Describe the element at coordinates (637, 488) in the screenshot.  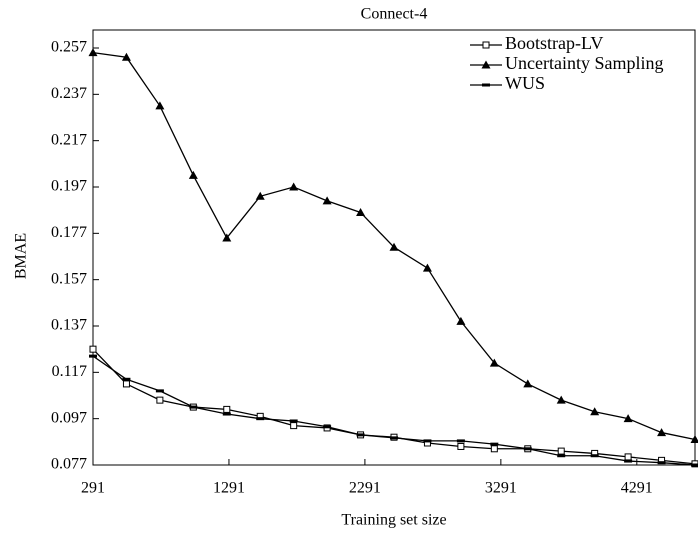
I see `x-tick-label: 4291` at that location.